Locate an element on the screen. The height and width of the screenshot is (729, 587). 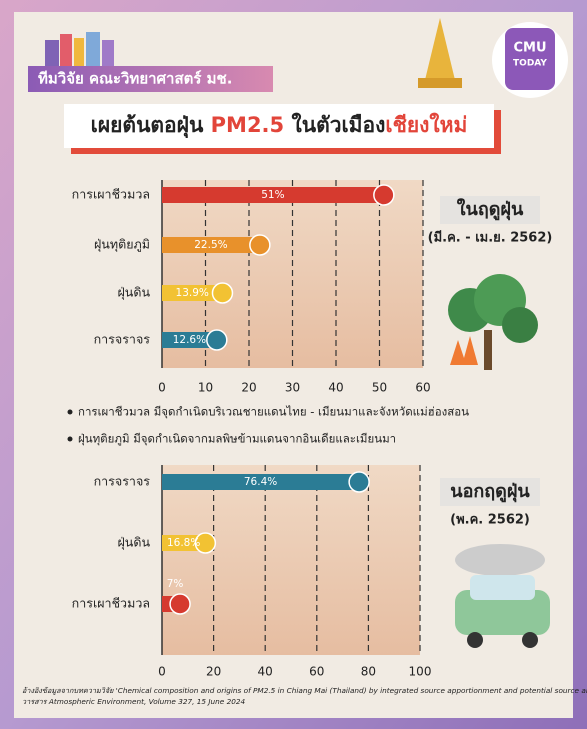
value-label: 16.8% is located at coordinates (183, 543).